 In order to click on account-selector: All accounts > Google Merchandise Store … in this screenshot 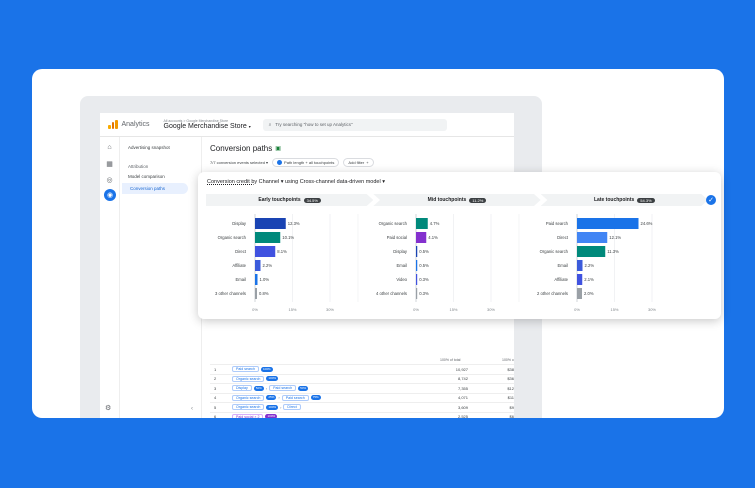, I will do `click(207, 124)`.